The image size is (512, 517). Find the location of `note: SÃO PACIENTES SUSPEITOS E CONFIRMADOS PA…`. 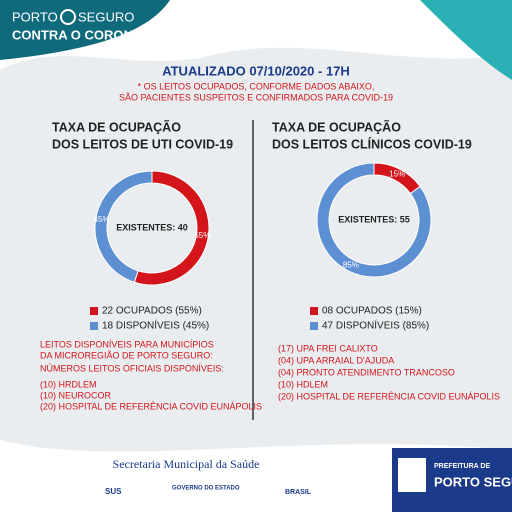

note: SÃO PACIENTES SUSPEITOS E CONFIRMADOS PA… is located at coordinates (256, 97).